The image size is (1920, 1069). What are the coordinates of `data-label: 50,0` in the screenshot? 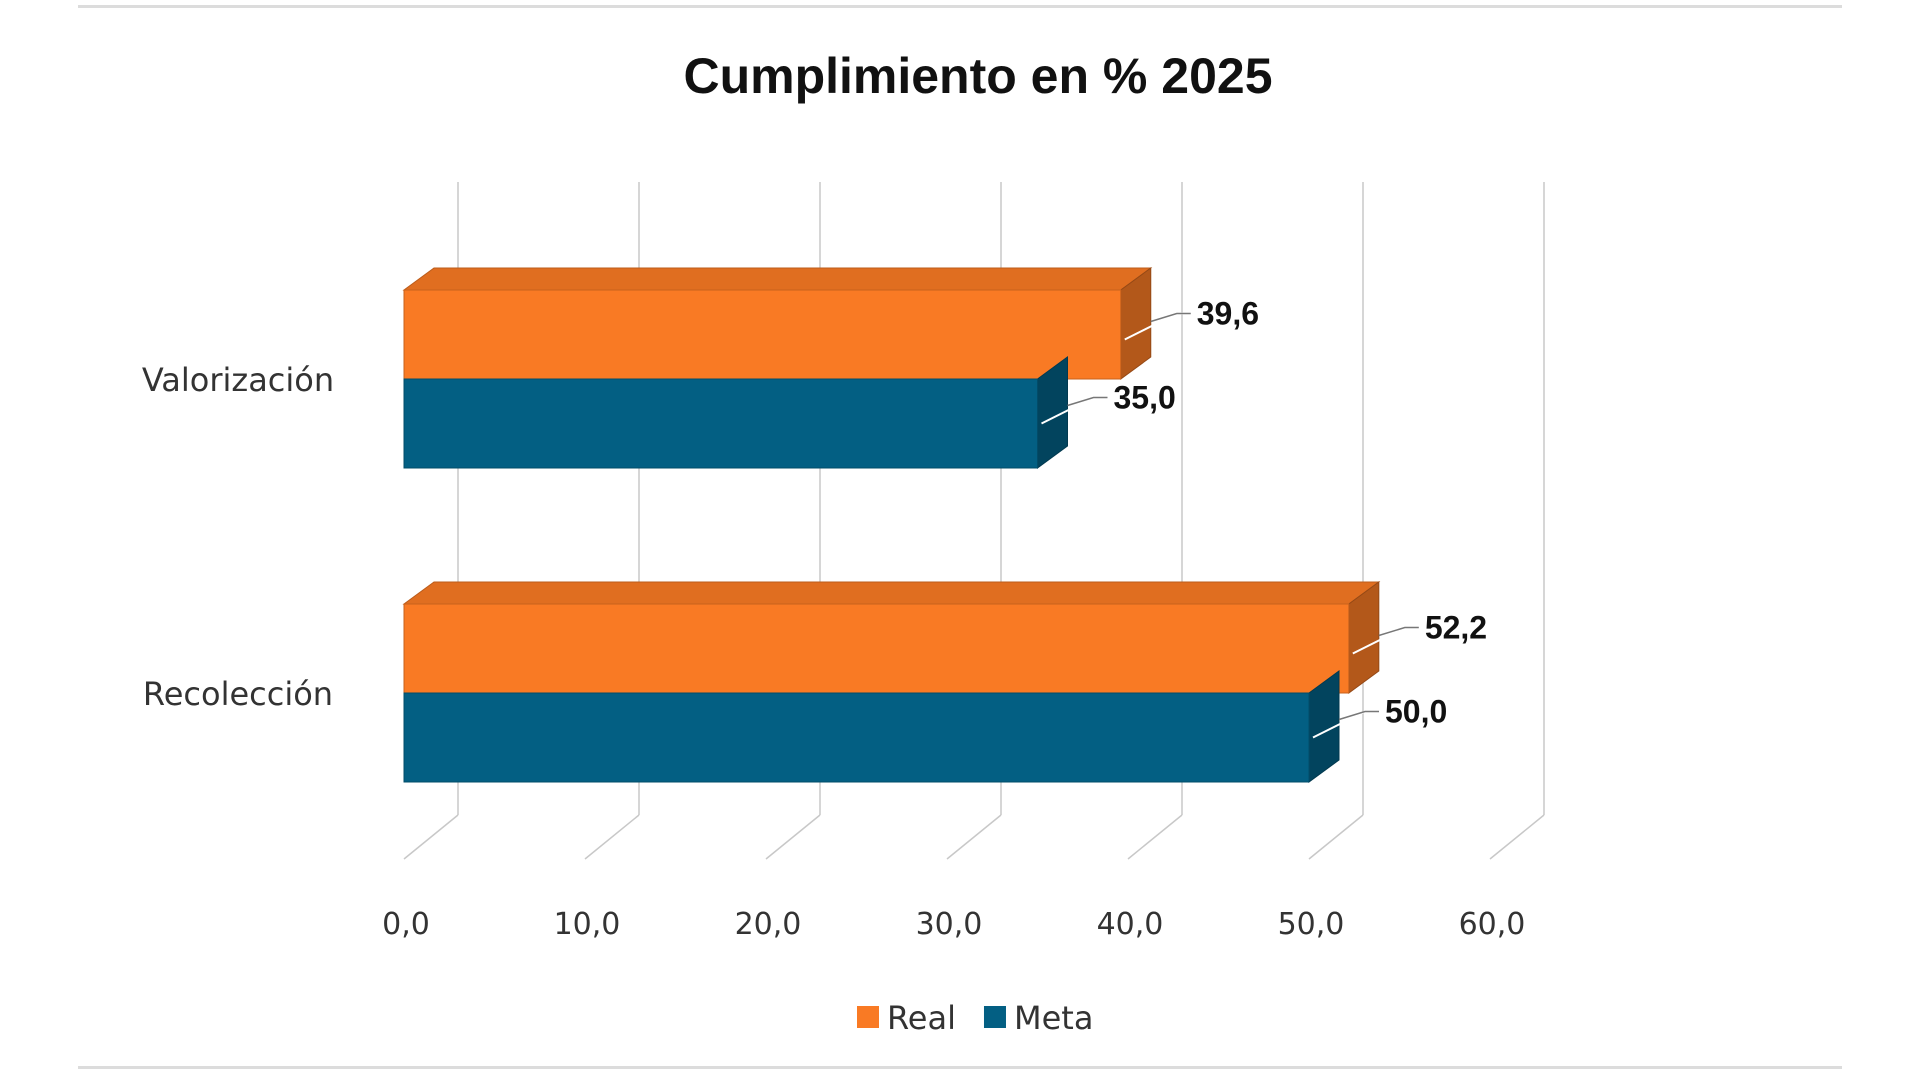 It's located at (1416, 712).